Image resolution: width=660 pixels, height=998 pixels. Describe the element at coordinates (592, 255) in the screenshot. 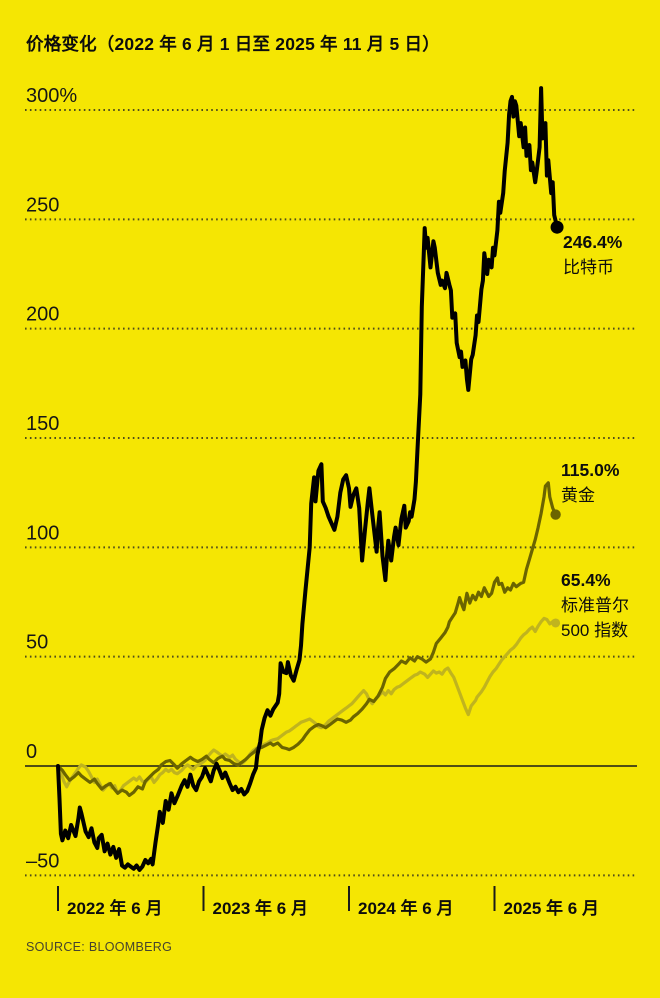

I see `bitcoin-series-label: 246.4% 比特币` at that location.